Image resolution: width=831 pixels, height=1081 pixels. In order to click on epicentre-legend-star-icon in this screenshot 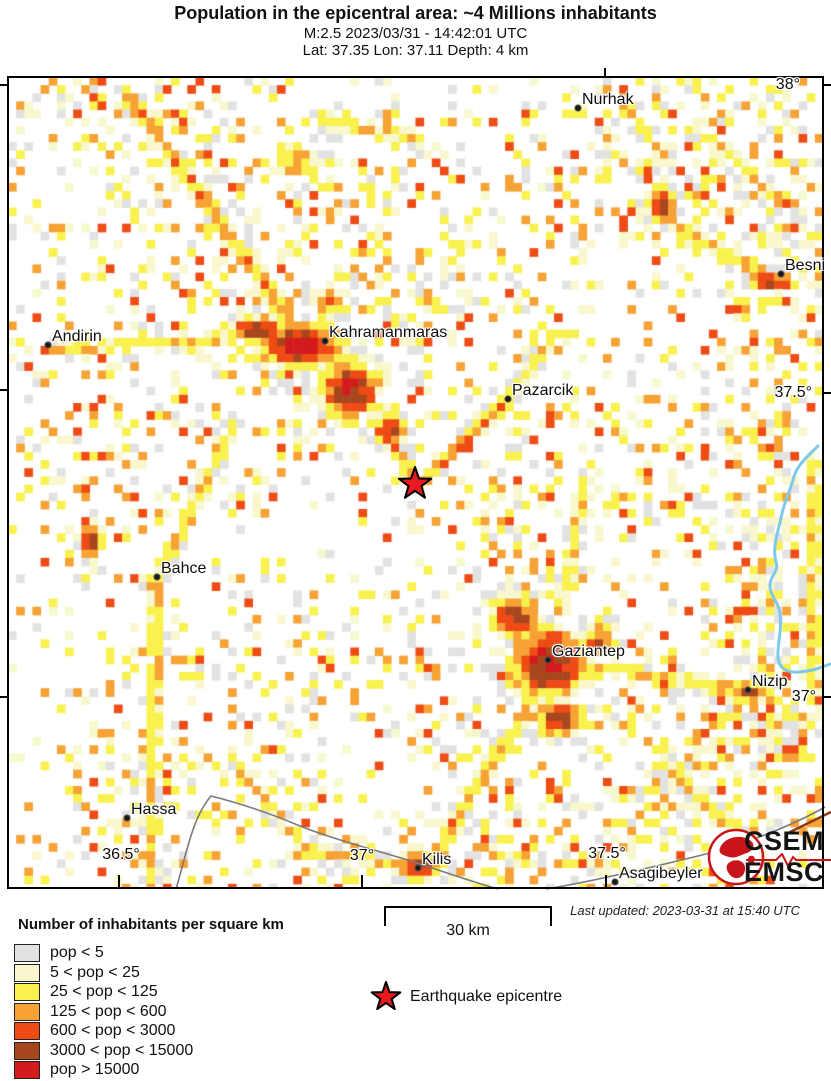, I will do `click(386, 996)`.